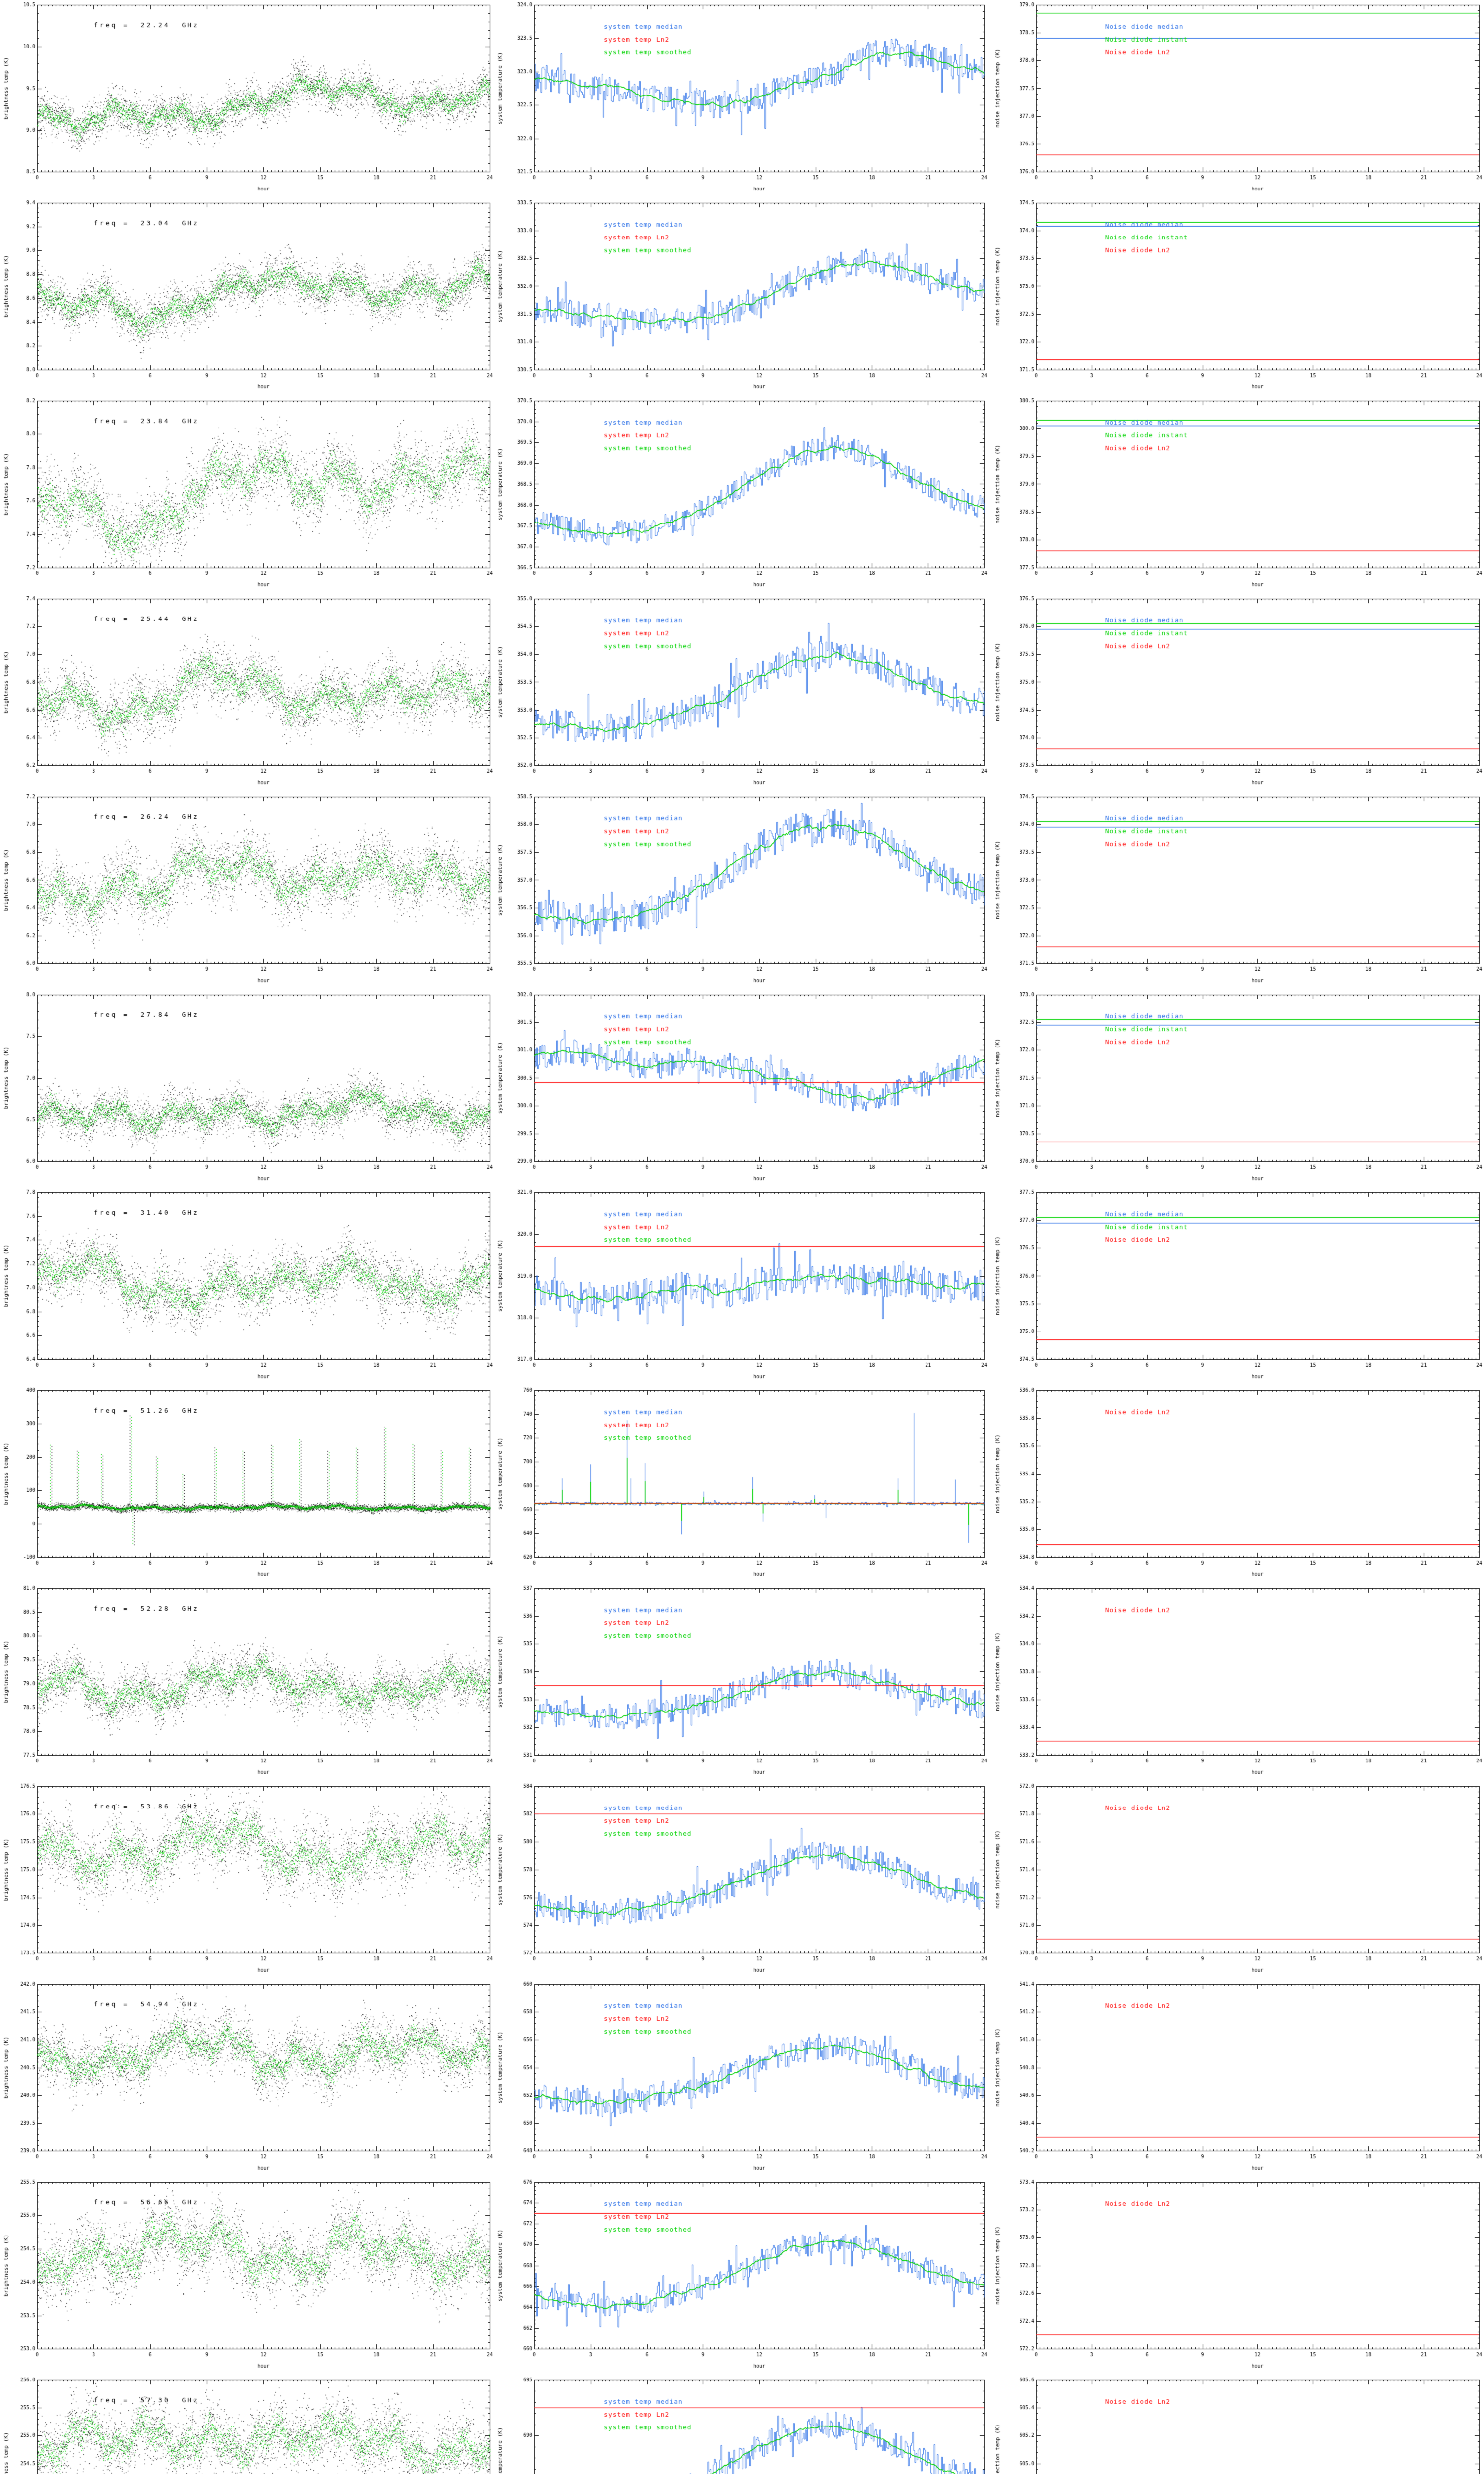 The image size is (1484, 2474). Describe the element at coordinates (247, 495) in the screenshot. I see `brightness-temp-plot-23.84GHz` at that location.